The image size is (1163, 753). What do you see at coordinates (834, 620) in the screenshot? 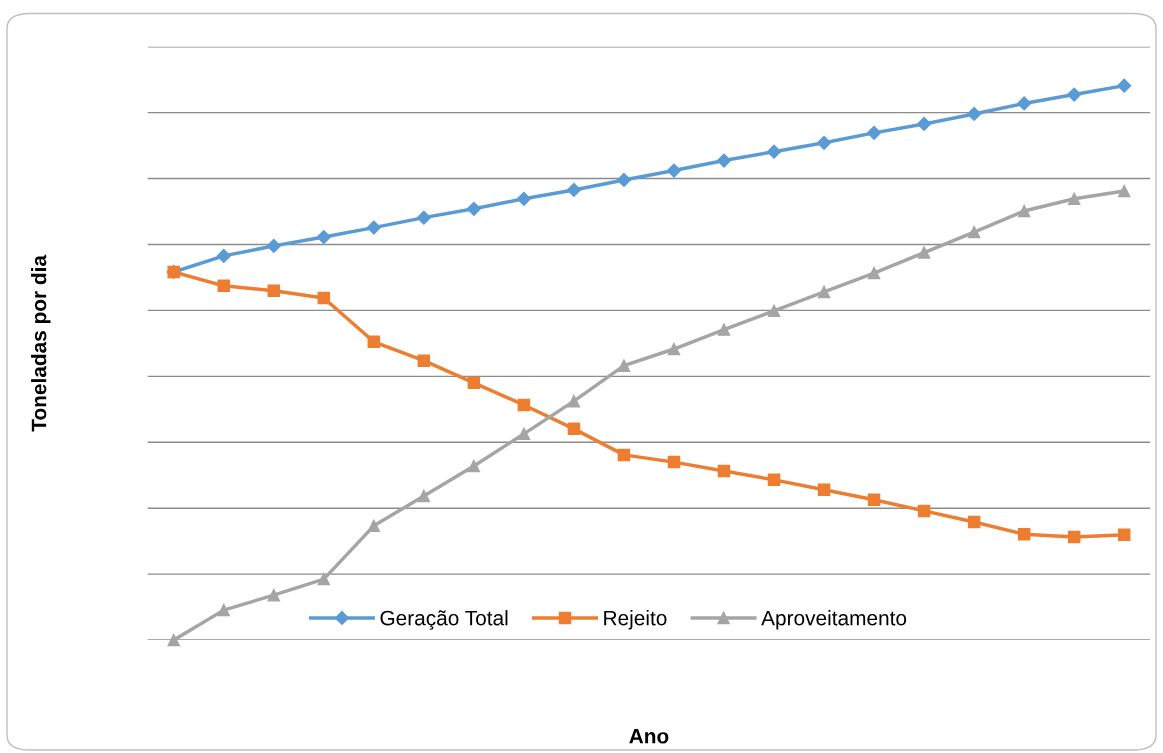
I see `legend-label: Aproveitamento` at bounding box center [834, 620].